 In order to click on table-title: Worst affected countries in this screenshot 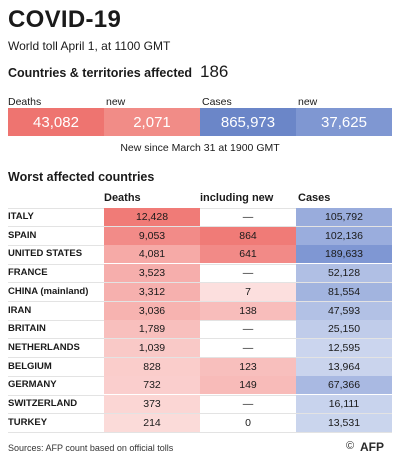, I will do `click(81, 177)`.